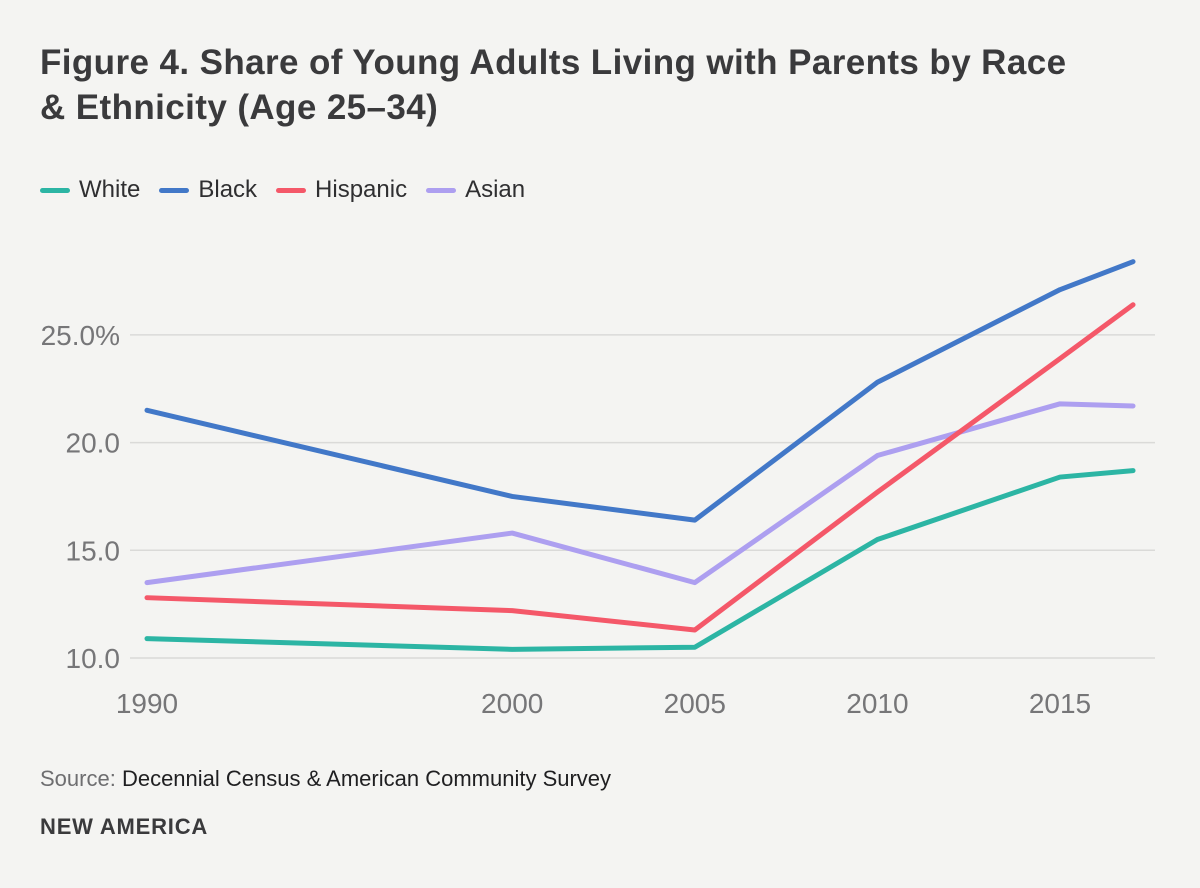 Image resolution: width=1200 pixels, height=888 pixels. I want to click on legend-item-black: Black, so click(208, 190).